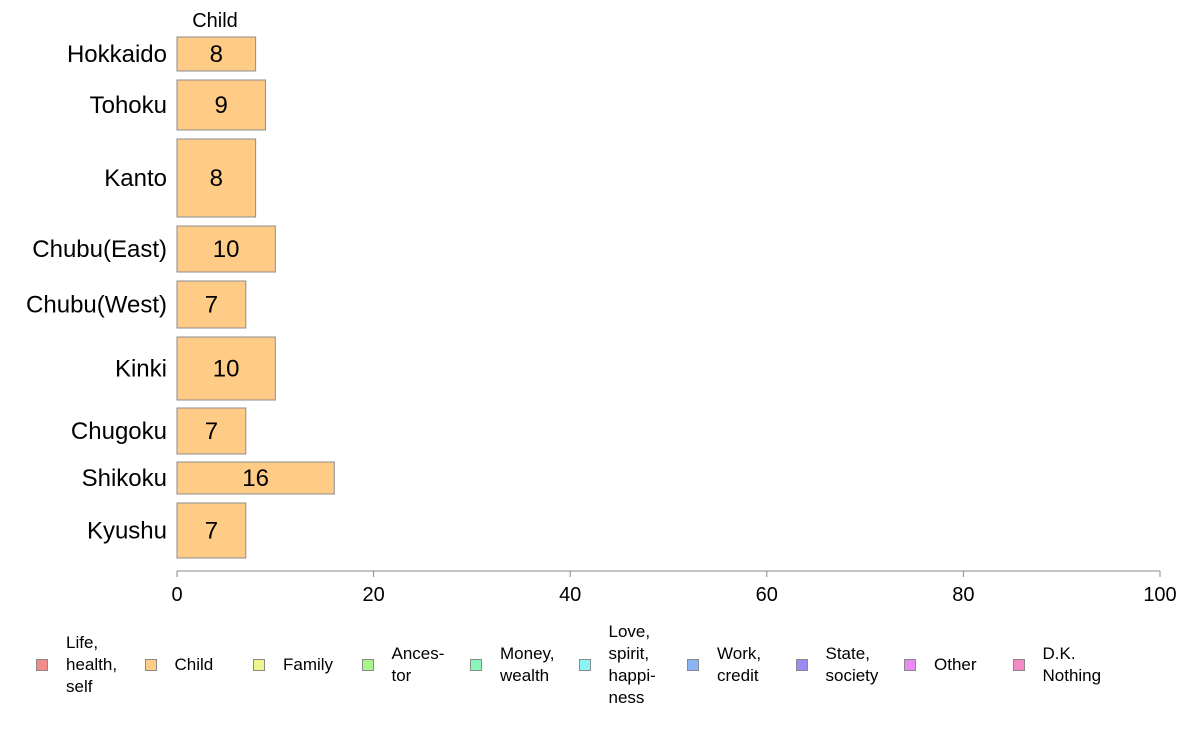 The image size is (1188, 736). Describe the element at coordinates (215, 21) in the screenshot. I see `series-title: Child` at that location.